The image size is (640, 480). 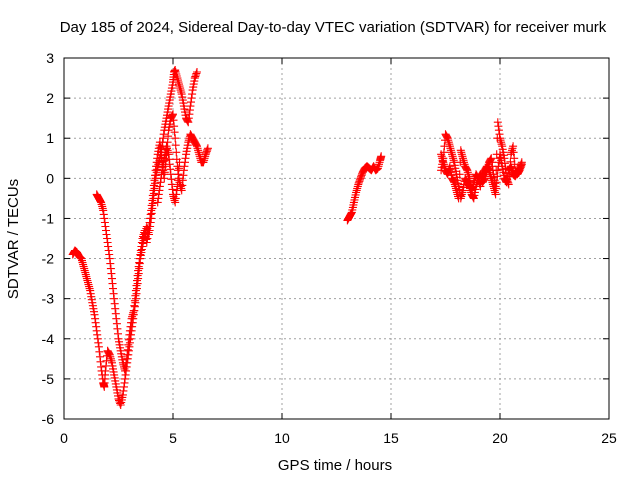 I want to click on x-tick-labels: 0 5 10 15 20 25, so click(x=338, y=438).